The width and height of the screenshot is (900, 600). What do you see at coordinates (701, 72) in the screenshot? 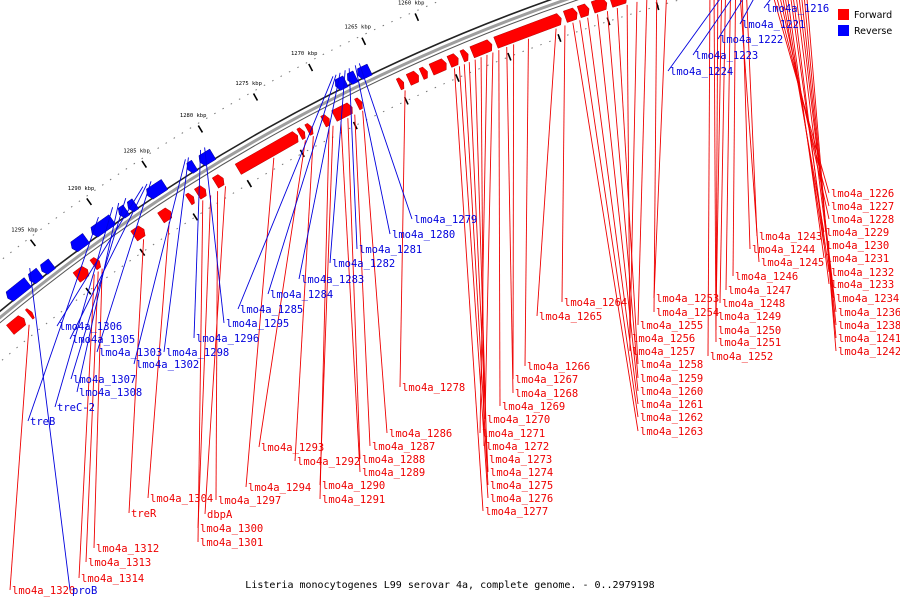
I see `reverse-gene-label: lmo4a_1224` at bounding box center [701, 72].